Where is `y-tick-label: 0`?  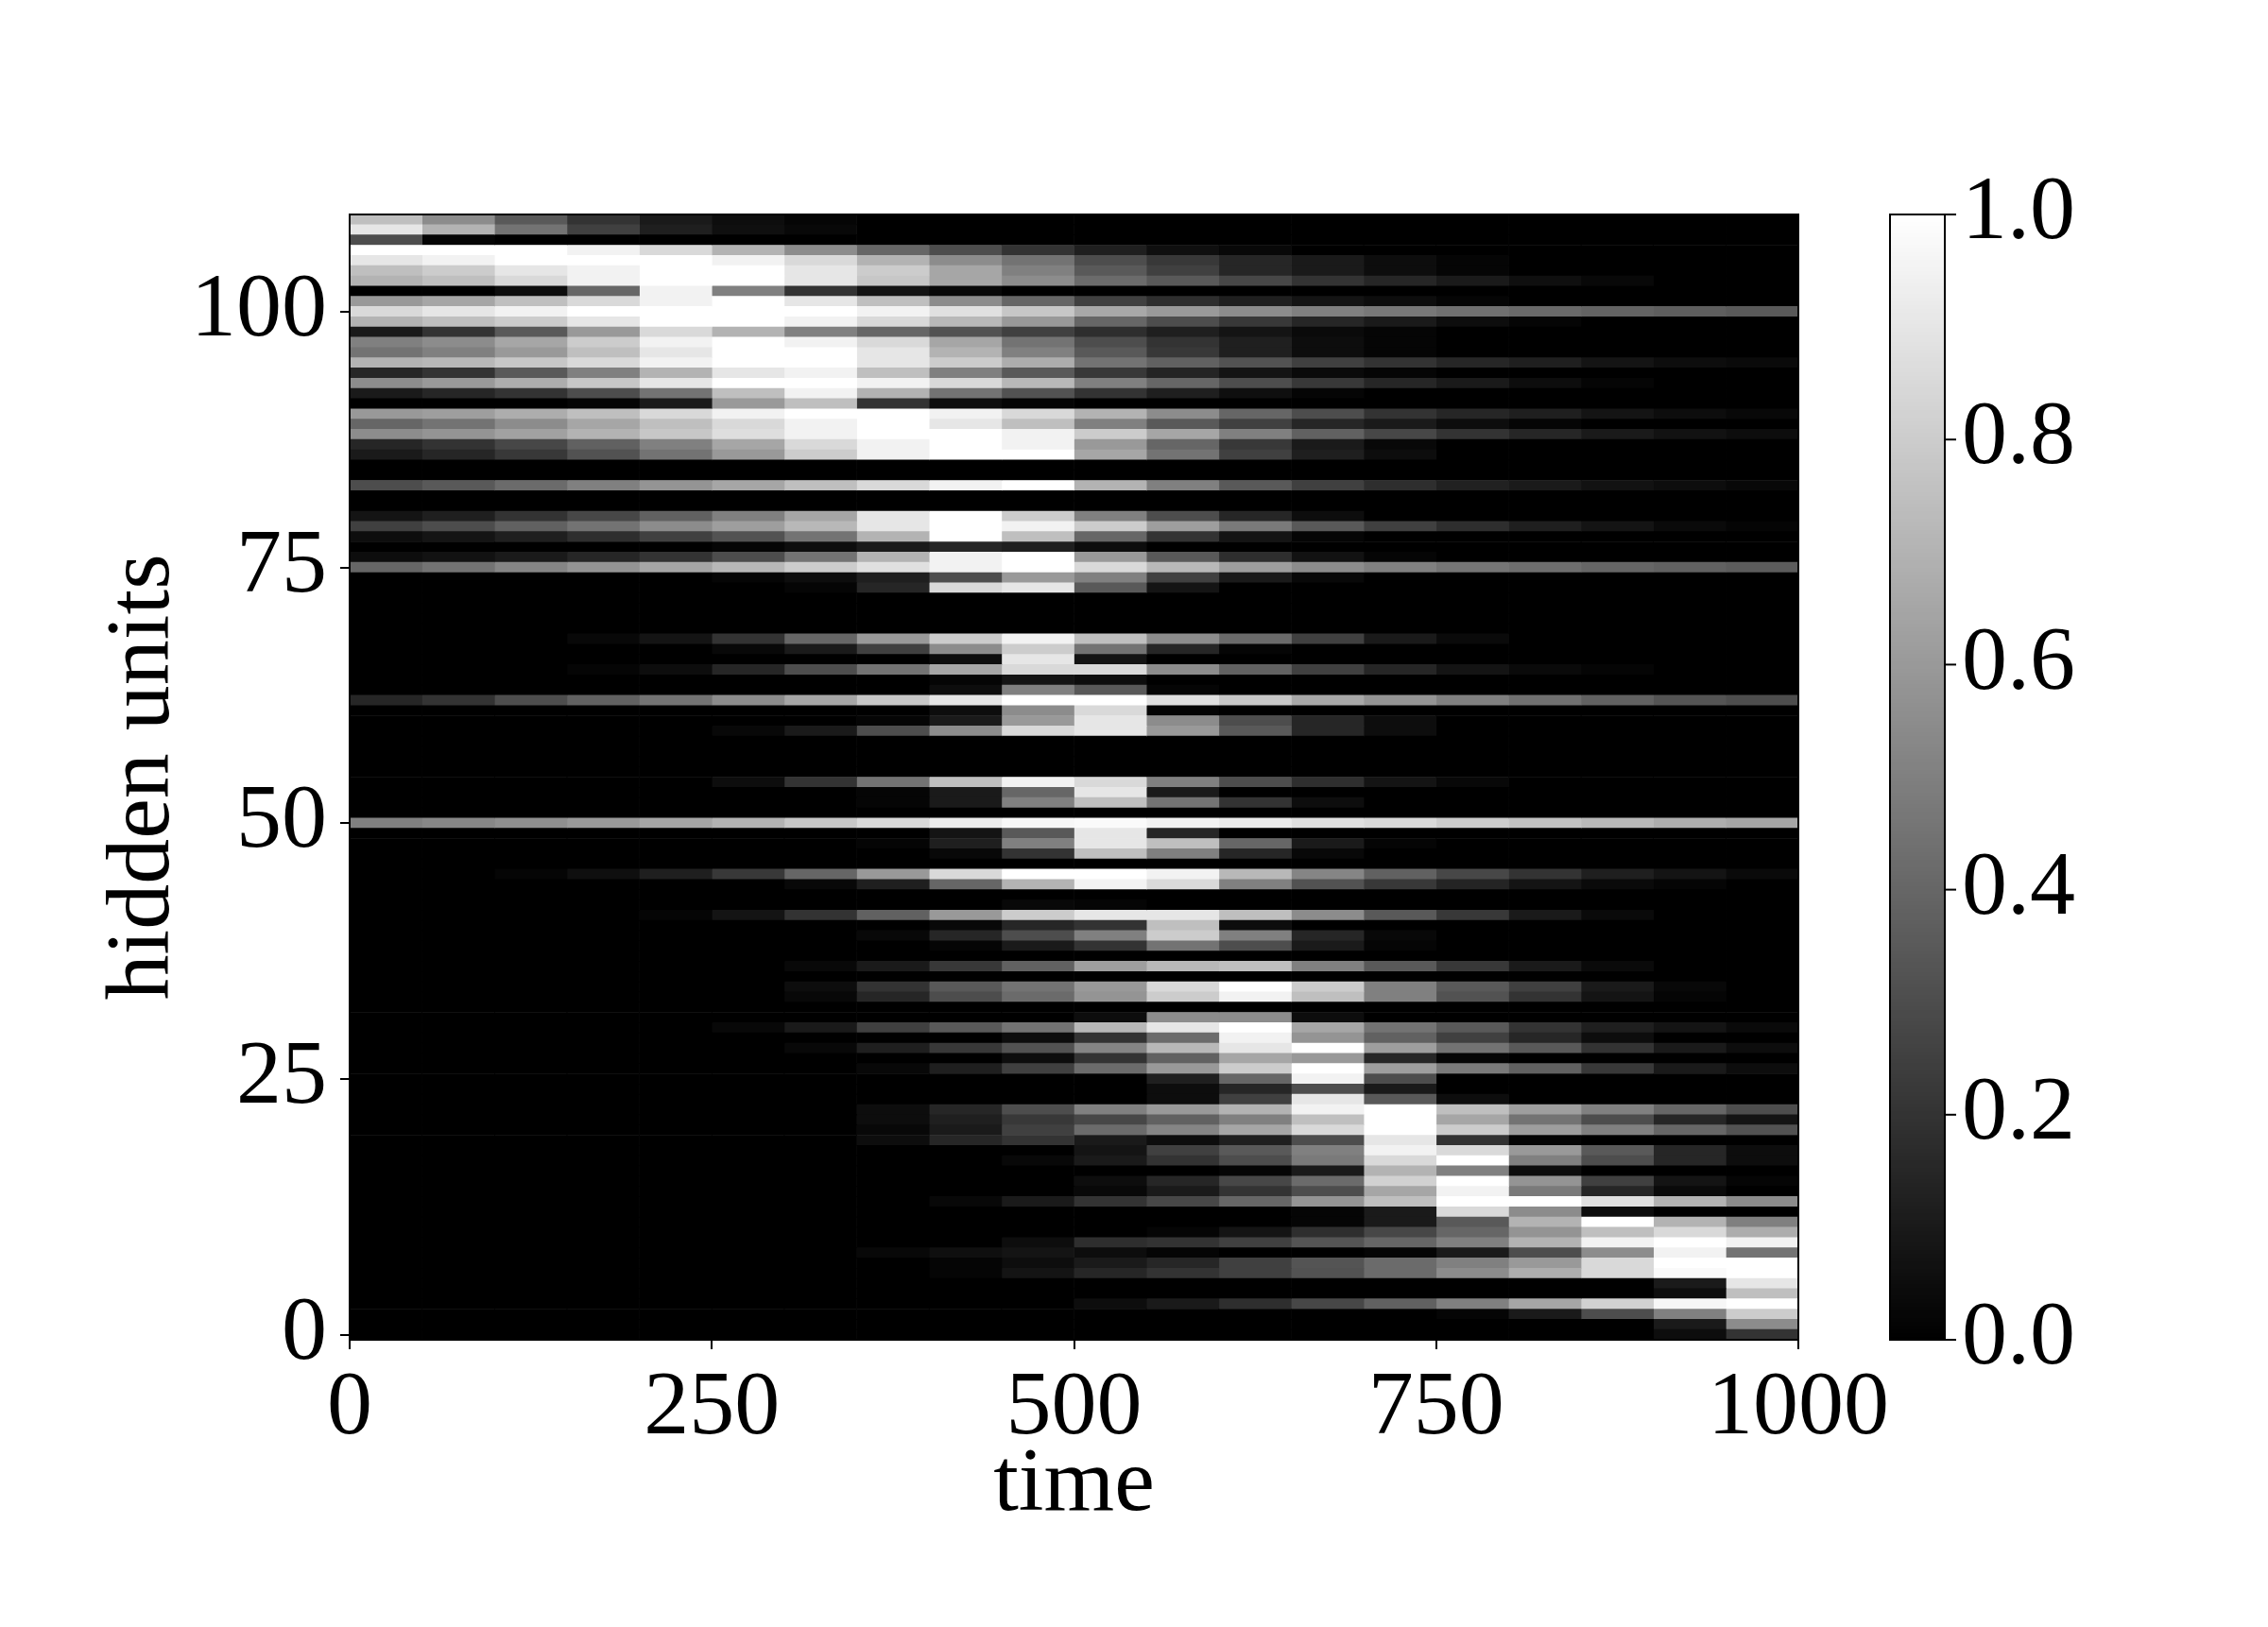 y-tick-label: 0 is located at coordinates (304, 1327).